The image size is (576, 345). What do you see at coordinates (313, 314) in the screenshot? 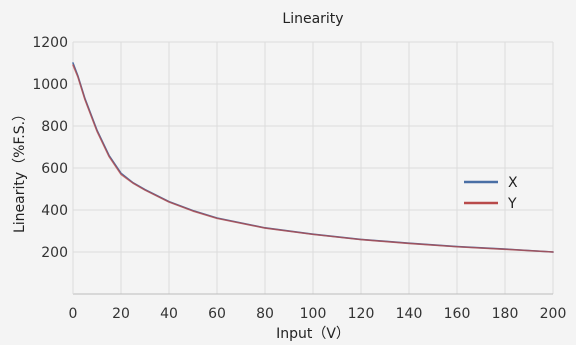
I see `x-tick-label: 100` at bounding box center [313, 314].